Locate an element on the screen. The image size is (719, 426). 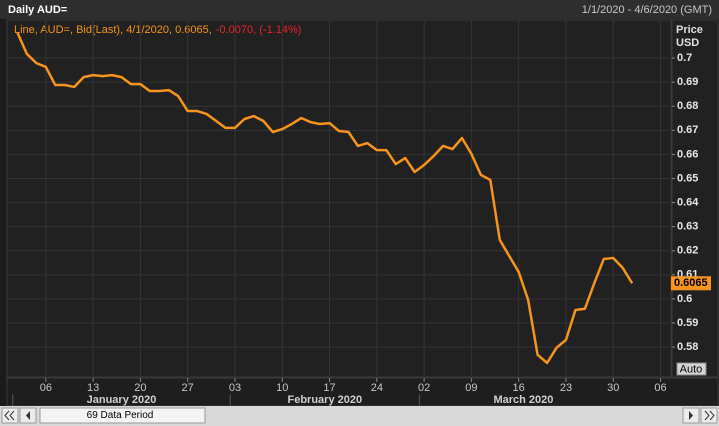
y-axis-area is located at coordinates (695, 198).